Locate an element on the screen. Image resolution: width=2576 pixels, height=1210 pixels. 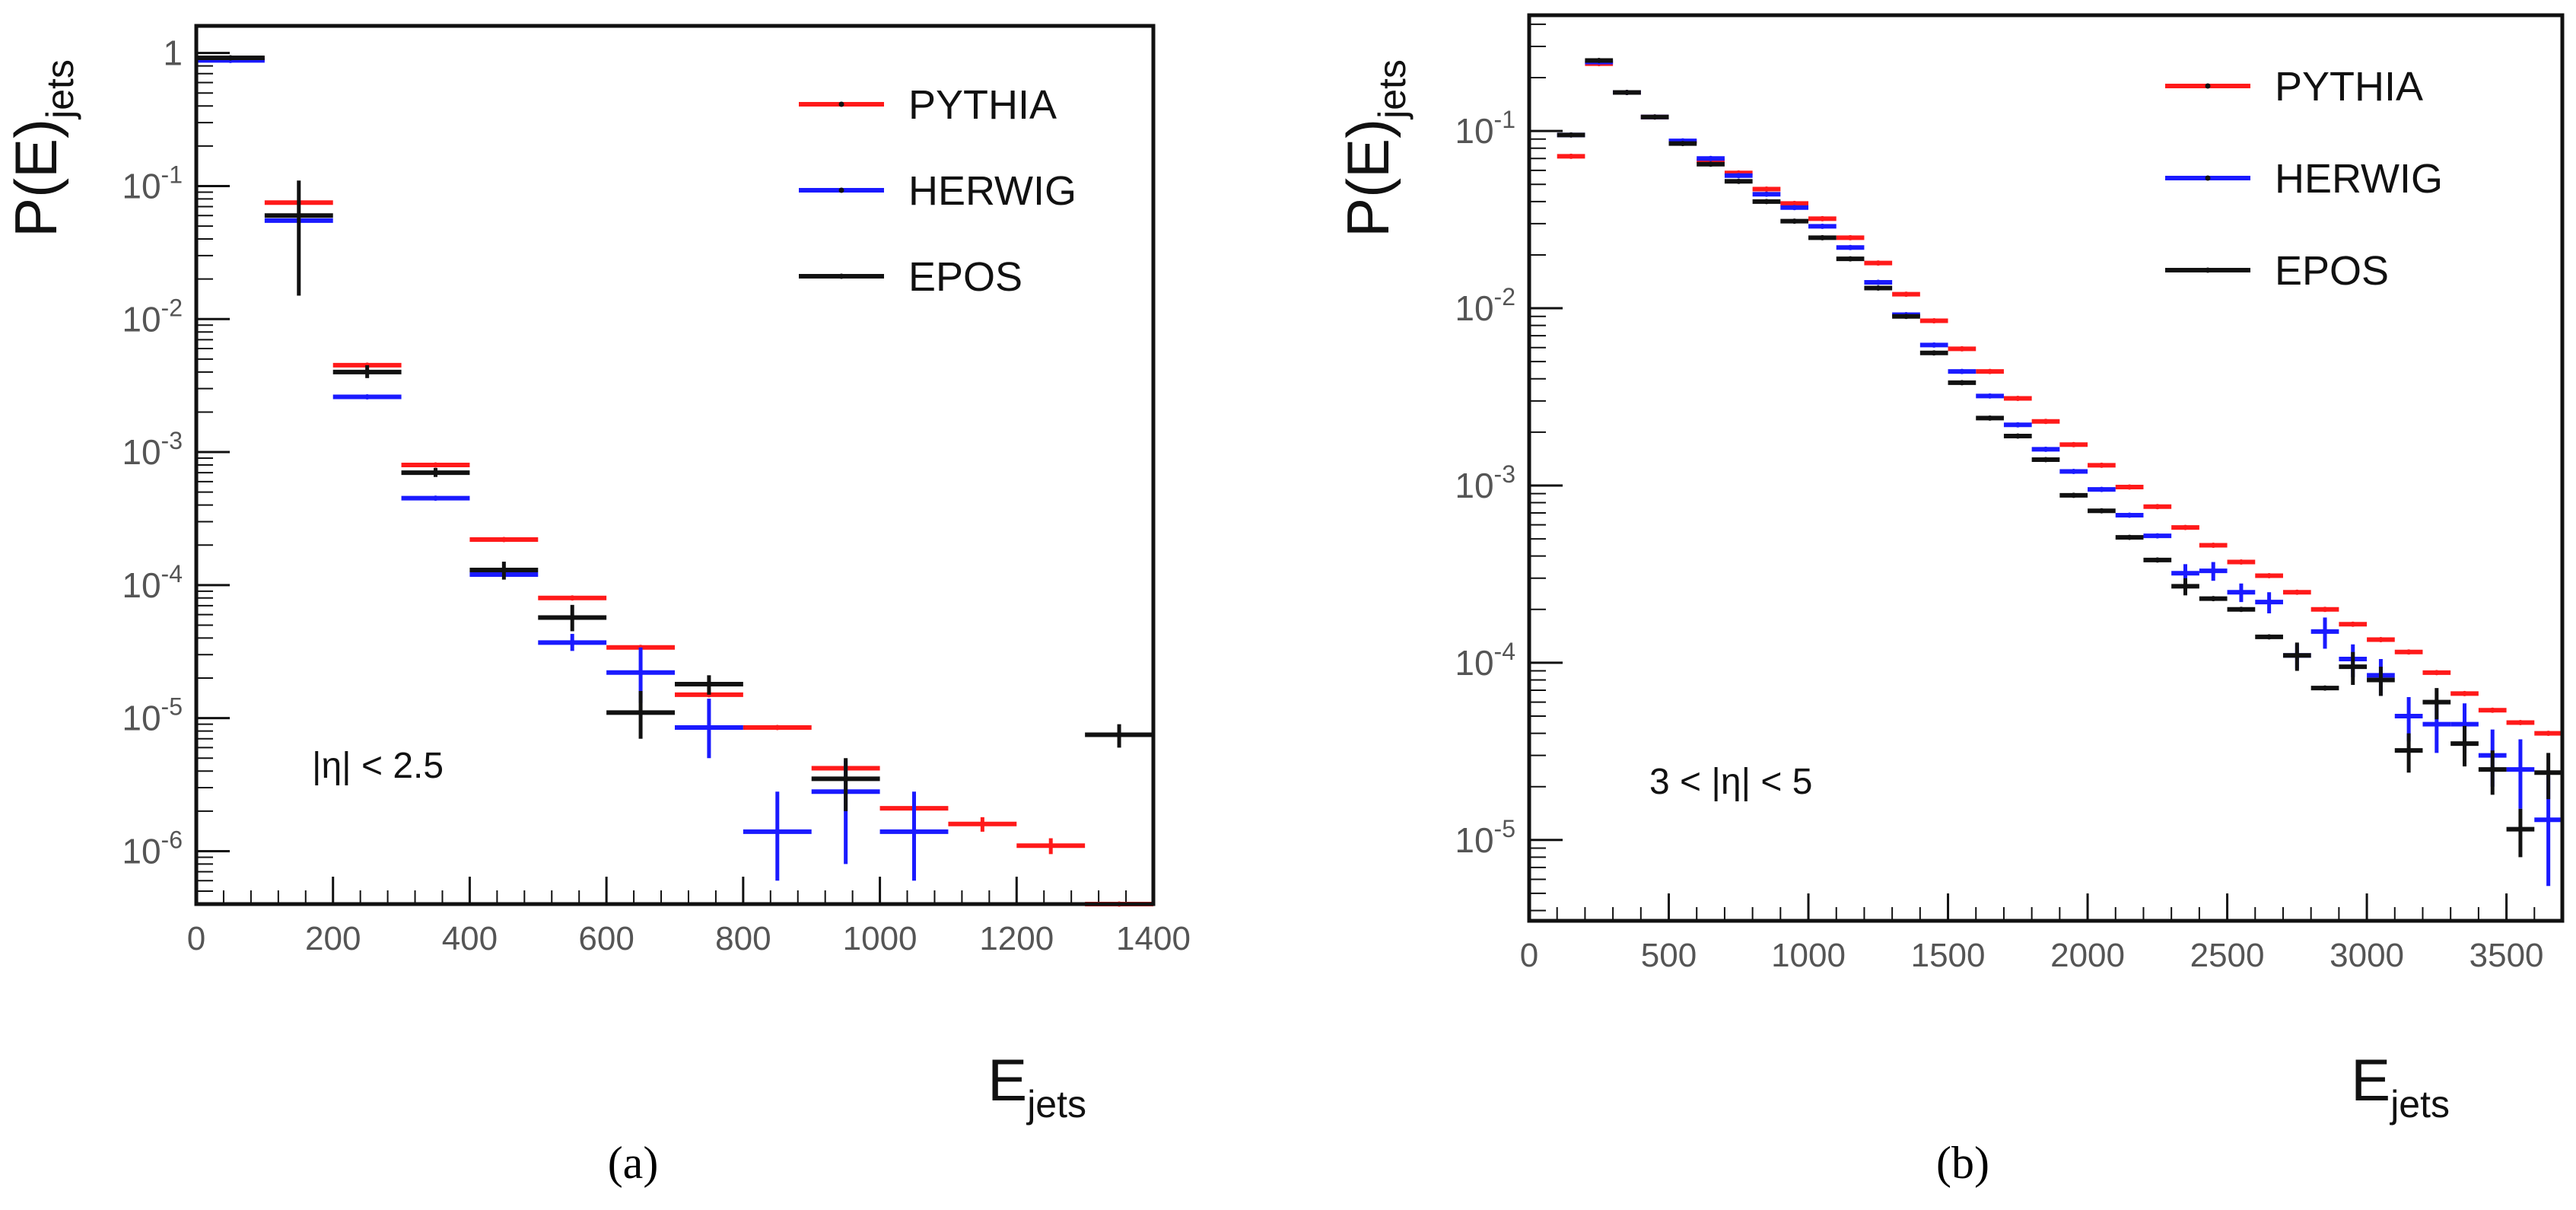
x-axis-label-sub: jets is located at coordinates (2420, 1104).